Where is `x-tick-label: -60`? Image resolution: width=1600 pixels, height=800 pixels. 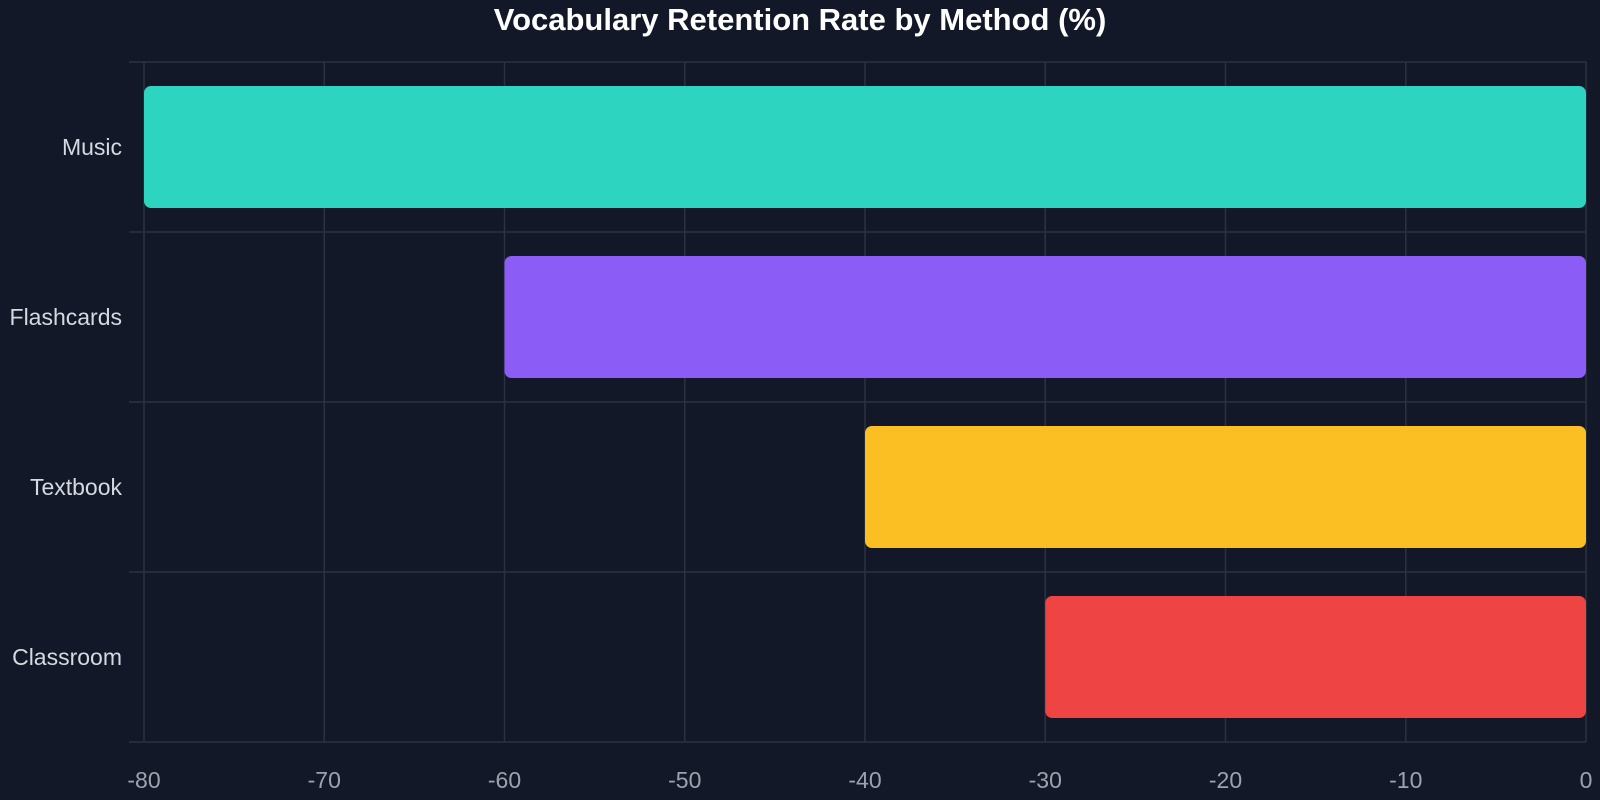
x-tick-label: -60 is located at coordinates (504, 780).